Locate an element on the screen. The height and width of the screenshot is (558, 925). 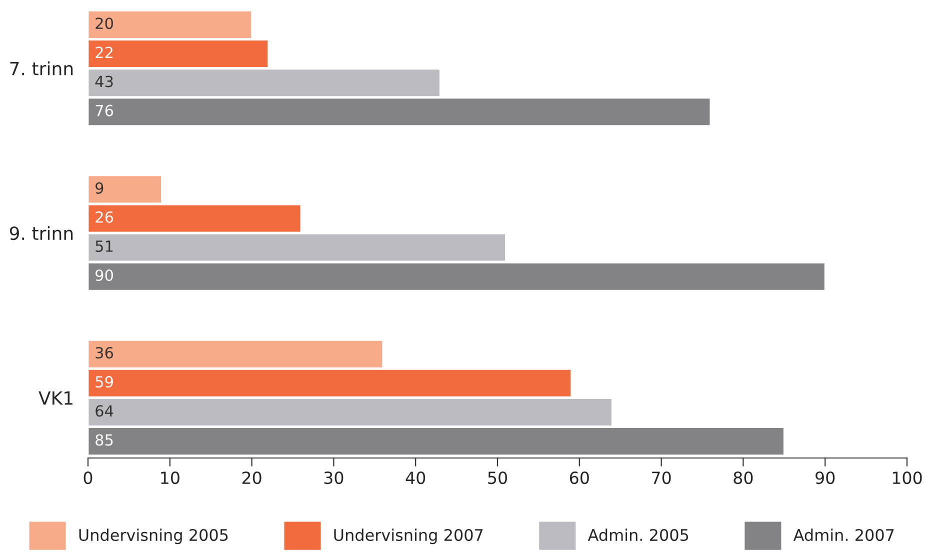
y-tick-label: VK1 is located at coordinates (55, 398).